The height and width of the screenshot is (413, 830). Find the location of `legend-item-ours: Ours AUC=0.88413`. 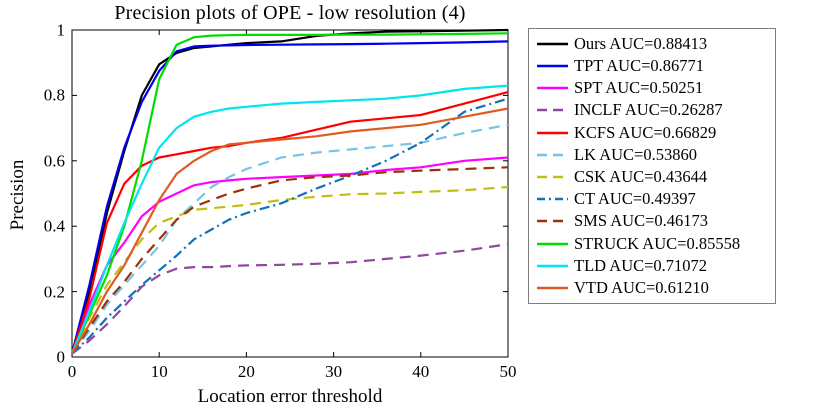

legend-item-ours: Ours AUC=0.88413 is located at coordinates (652, 43).